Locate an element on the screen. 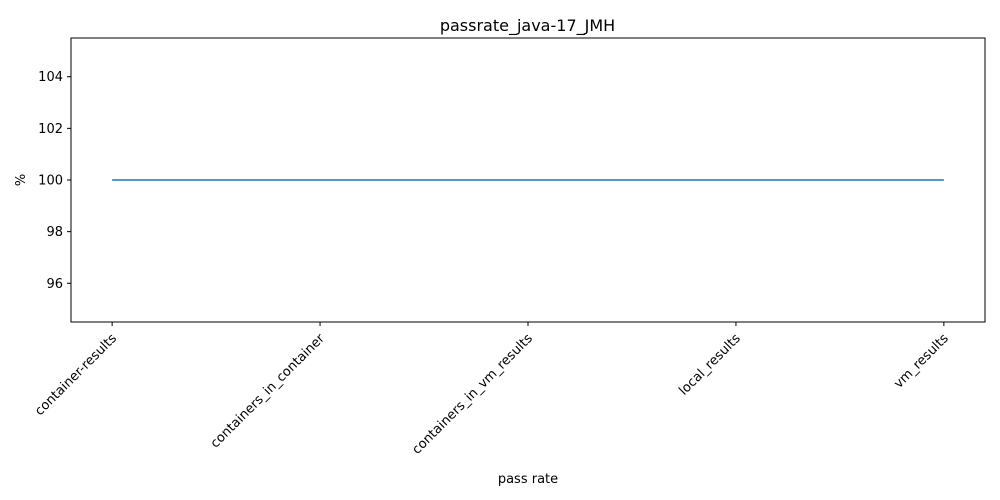  x-tick-label: local_results is located at coordinates (710, 365).